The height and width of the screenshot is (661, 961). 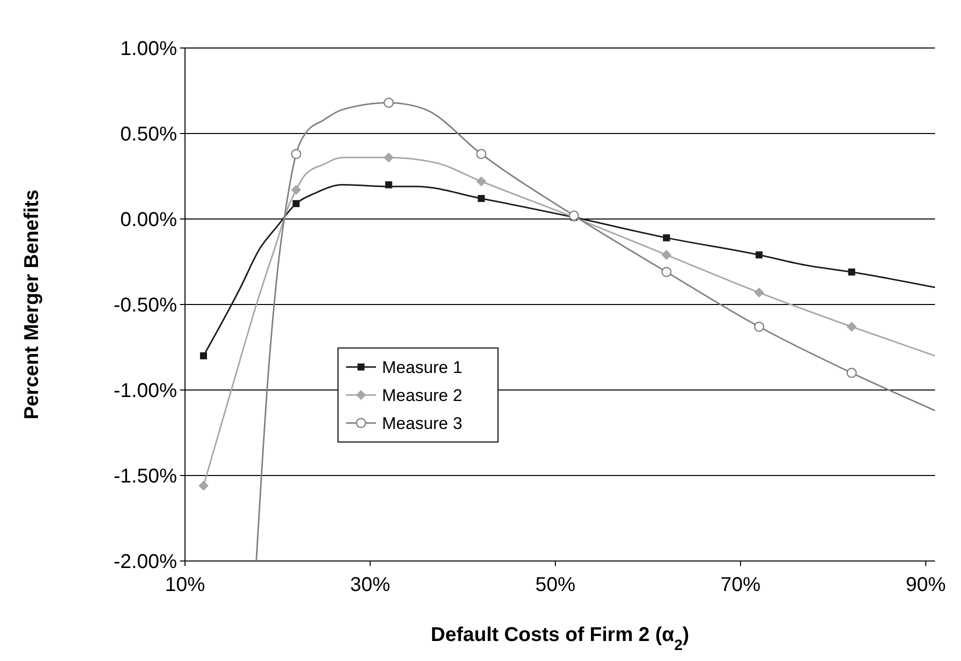 I want to click on x-tick-label: 30%, so click(x=370, y=585).